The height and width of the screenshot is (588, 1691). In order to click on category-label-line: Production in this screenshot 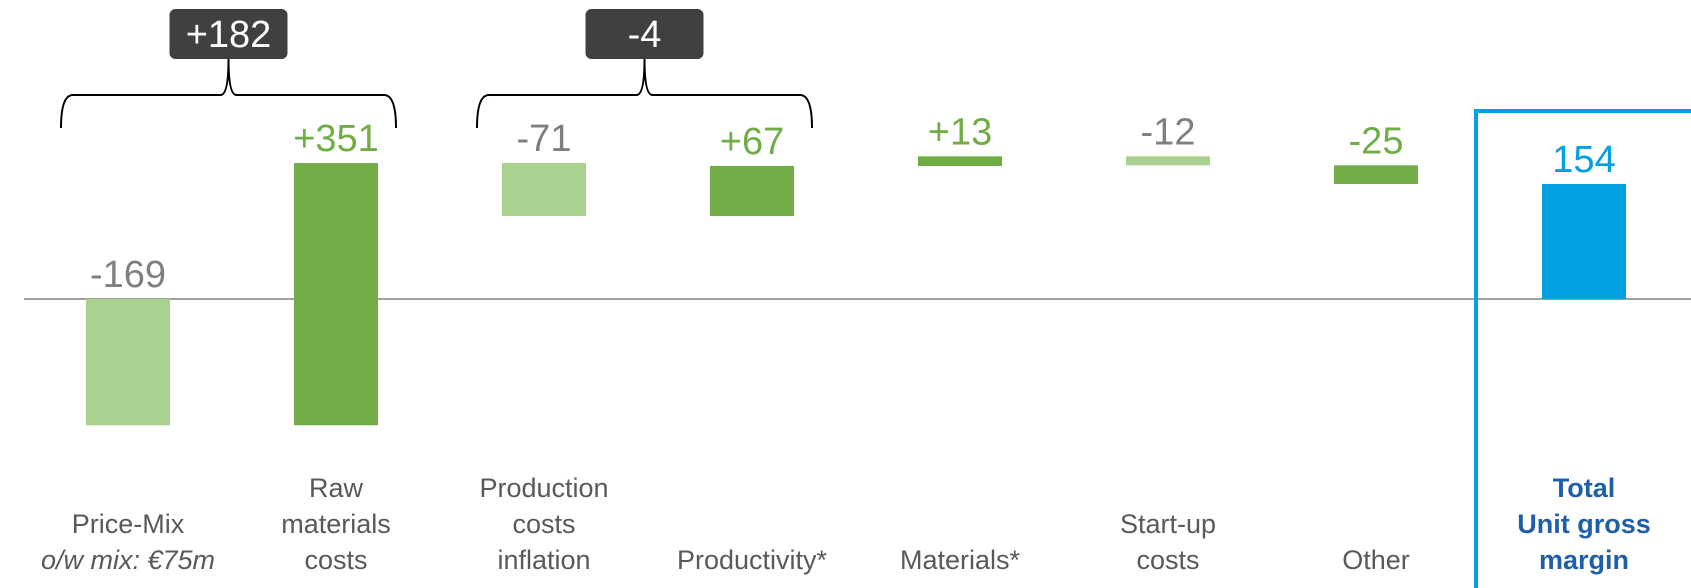, I will do `click(544, 488)`.